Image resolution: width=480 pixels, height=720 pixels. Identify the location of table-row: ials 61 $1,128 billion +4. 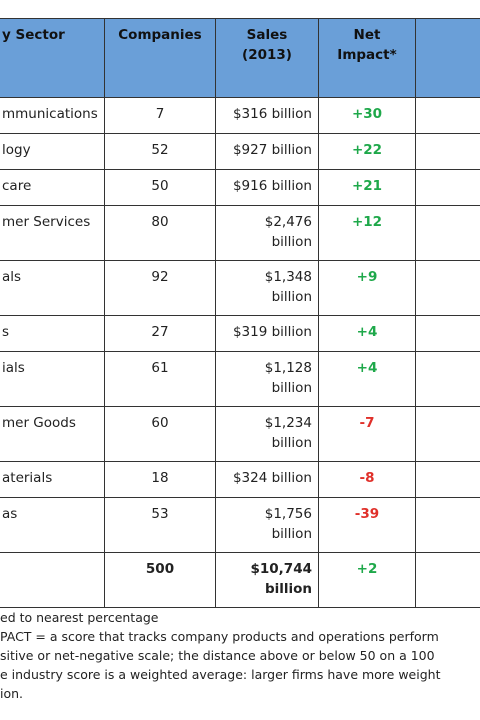
(240, 379).